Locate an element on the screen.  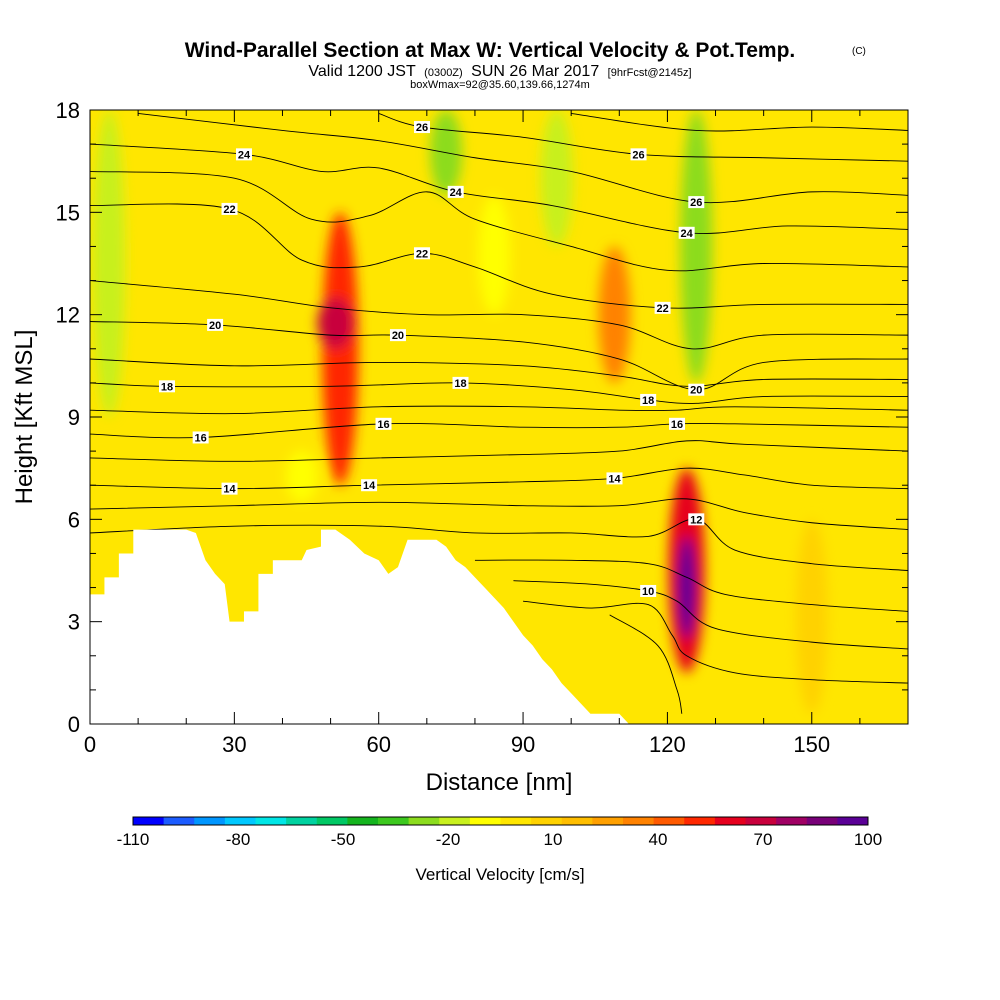
x-tick-label: 90 is located at coordinates (523, 744).